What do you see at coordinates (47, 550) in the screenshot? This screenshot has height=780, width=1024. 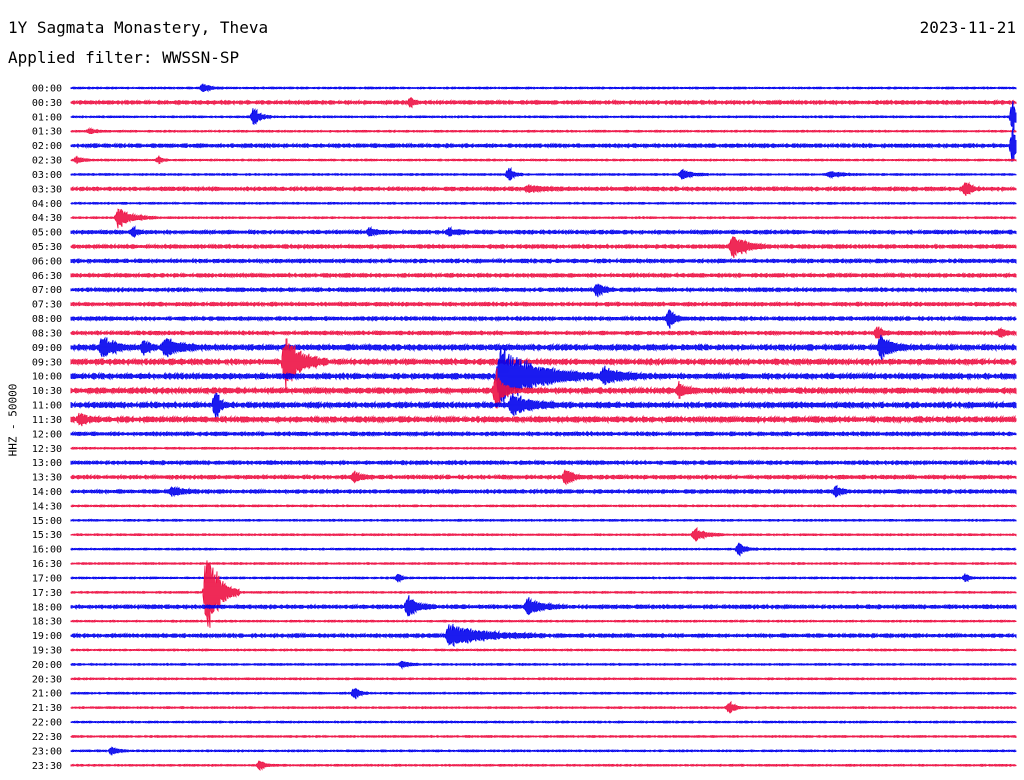 I see `row-time-label: 16:00` at bounding box center [47, 550].